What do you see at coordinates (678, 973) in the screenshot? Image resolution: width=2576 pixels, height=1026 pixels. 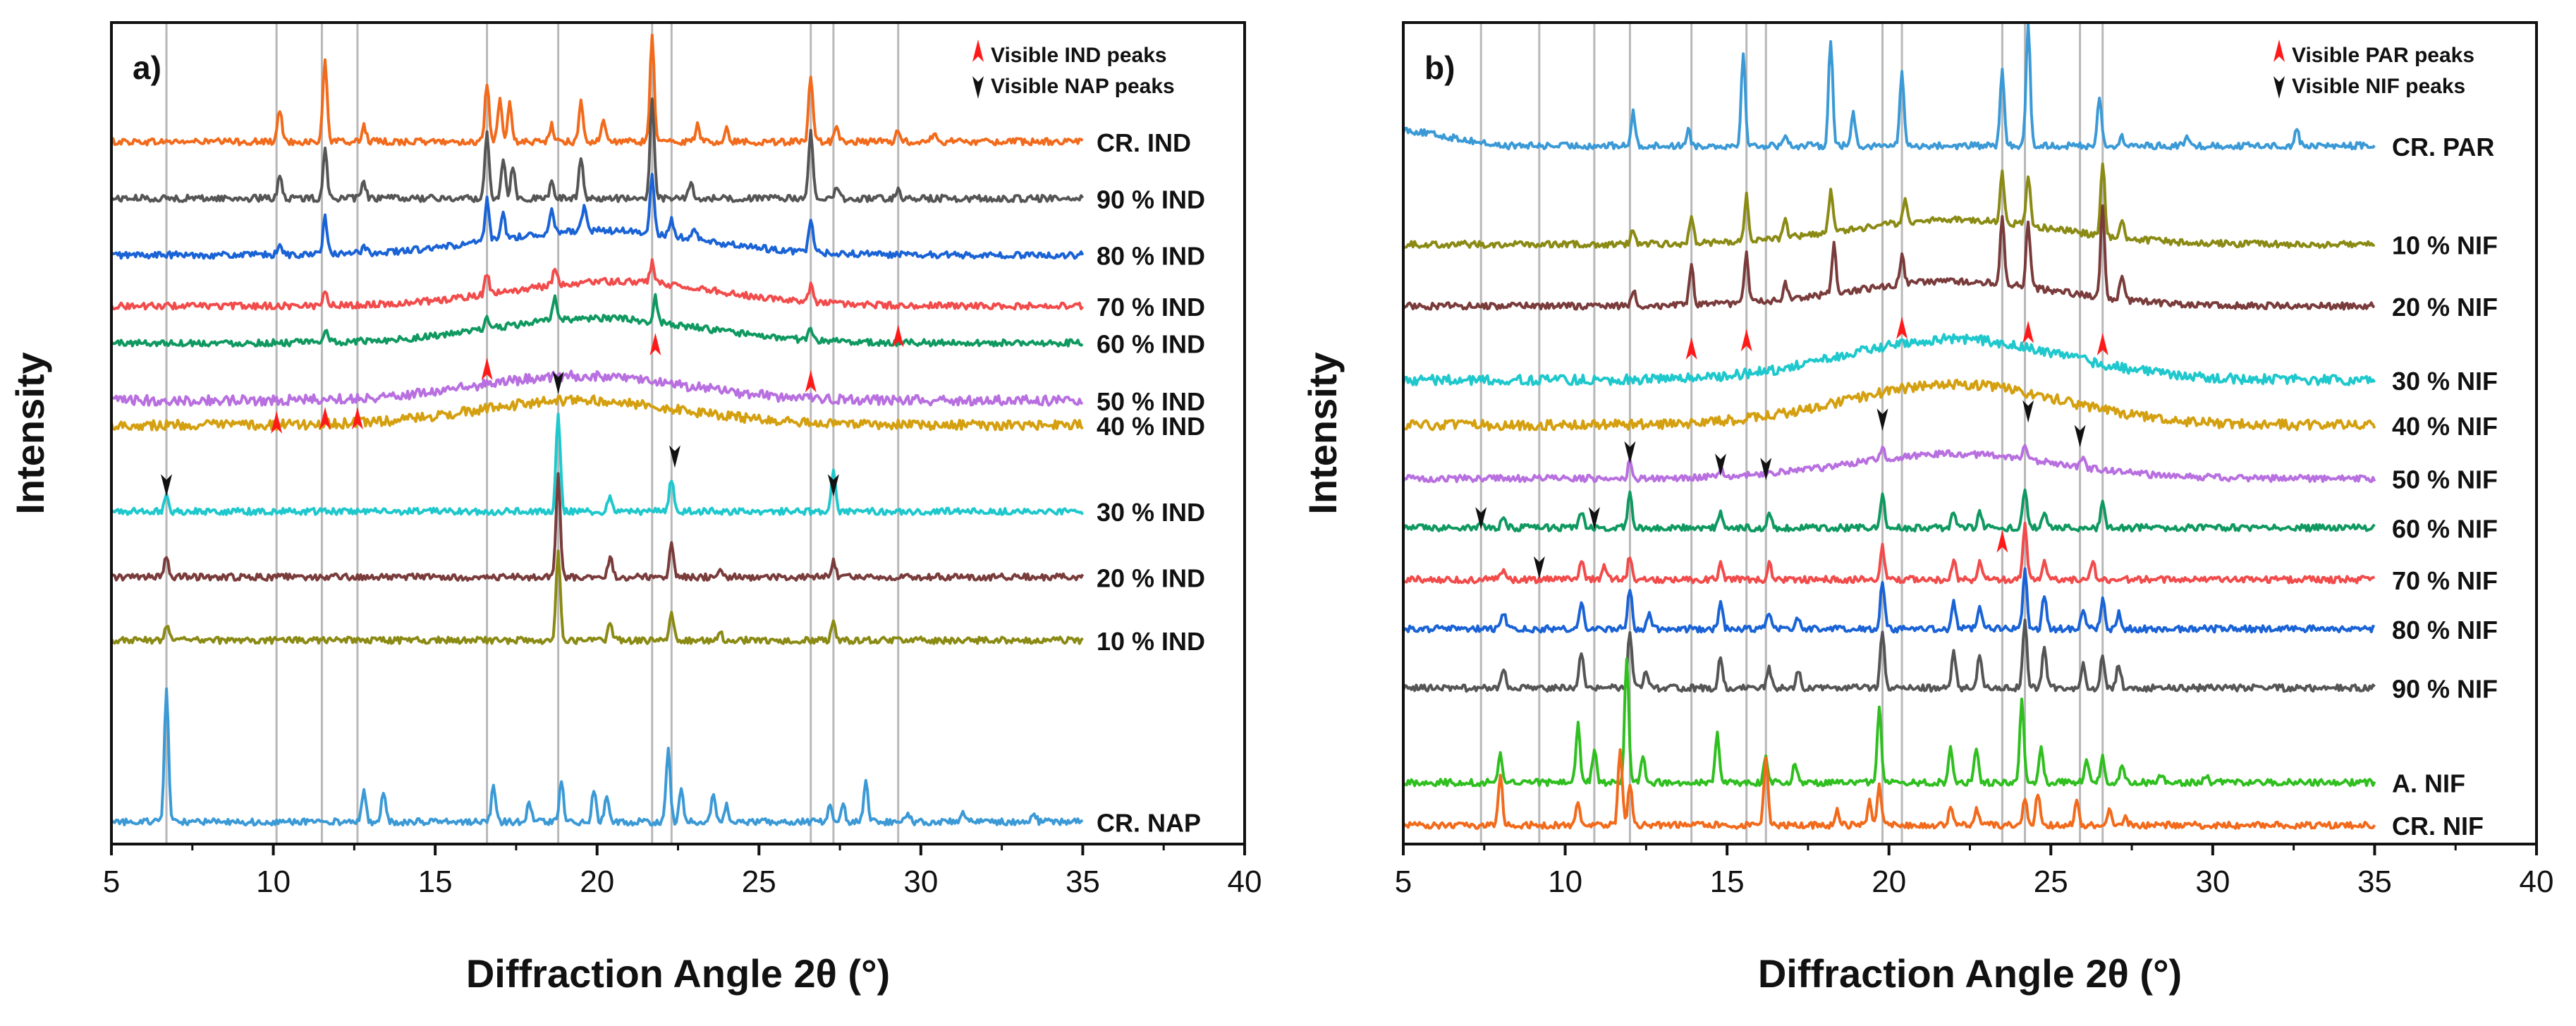 I see `panel-a-x-axis-title: Diffraction Angle 2θ (°)` at bounding box center [678, 973].